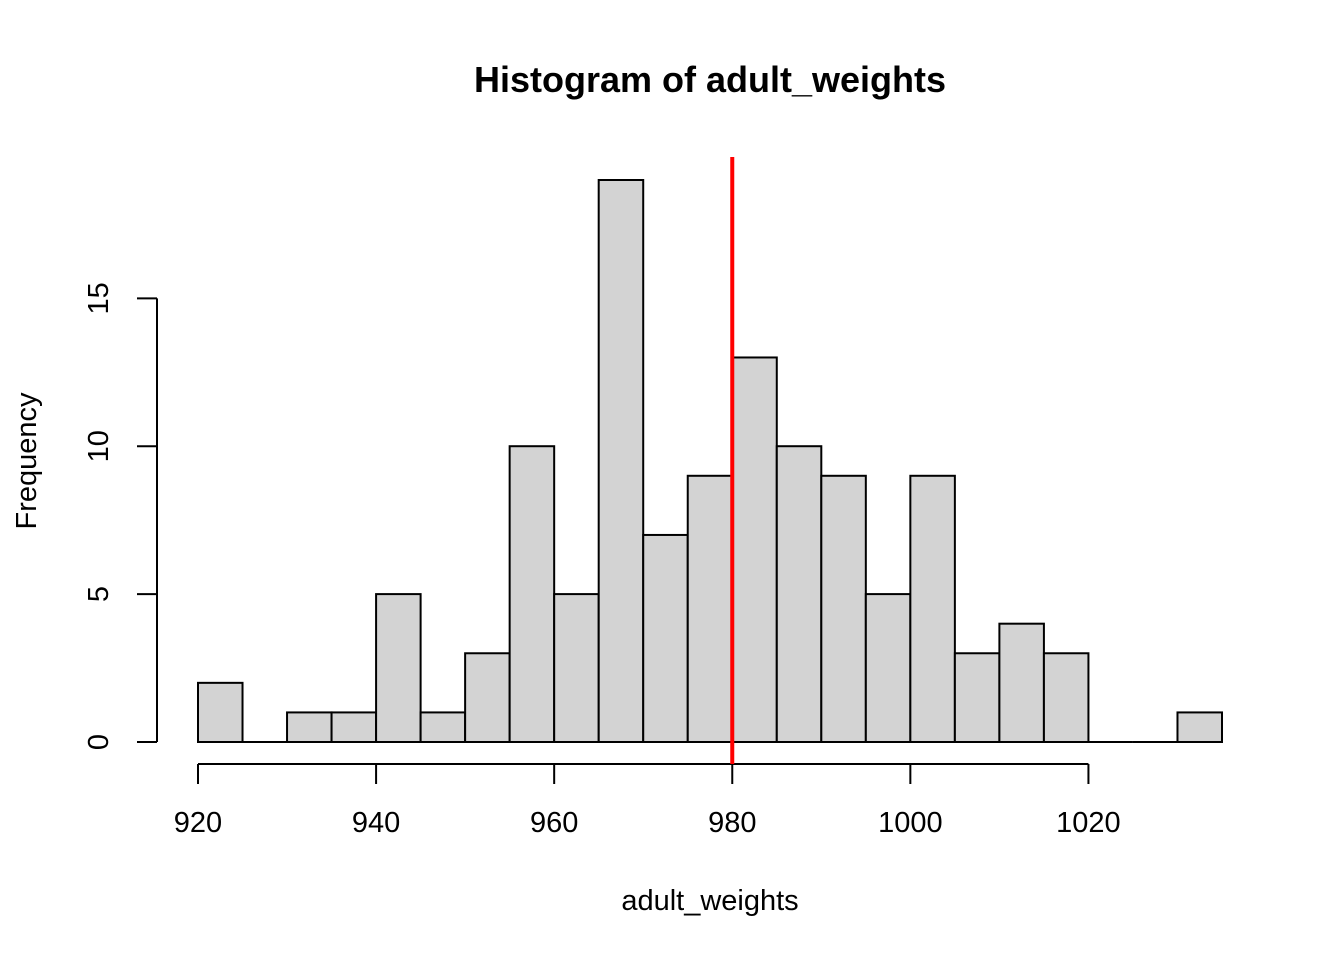  What do you see at coordinates (99, 594) in the screenshot?
I see `y-tick-label: 5` at bounding box center [99, 594].